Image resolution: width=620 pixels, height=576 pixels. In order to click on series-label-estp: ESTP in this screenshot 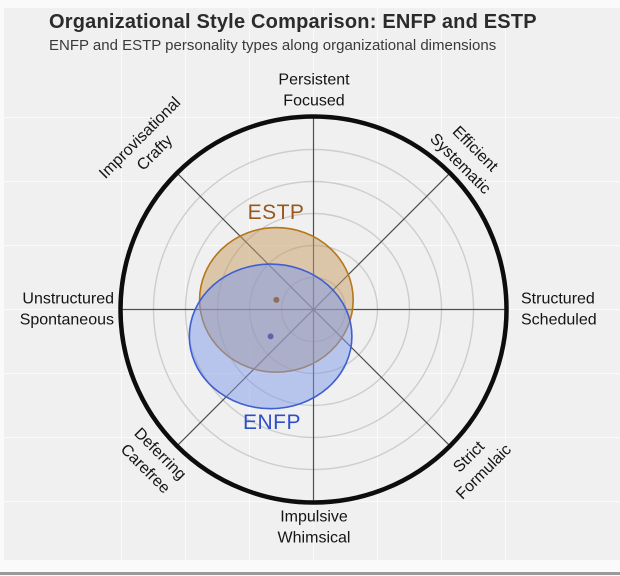, I will do `click(276, 212)`.